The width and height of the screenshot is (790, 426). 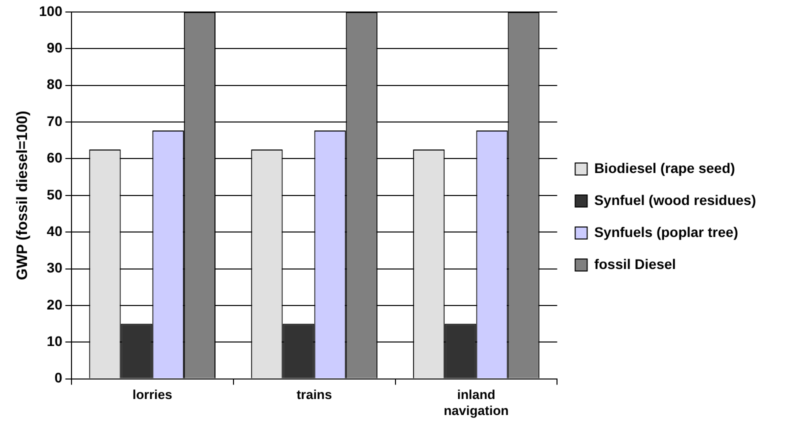 What do you see at coordinates (54, 268) in the screenshot?
I see `y-tick-label: 30` at bounding box center [54, 268].